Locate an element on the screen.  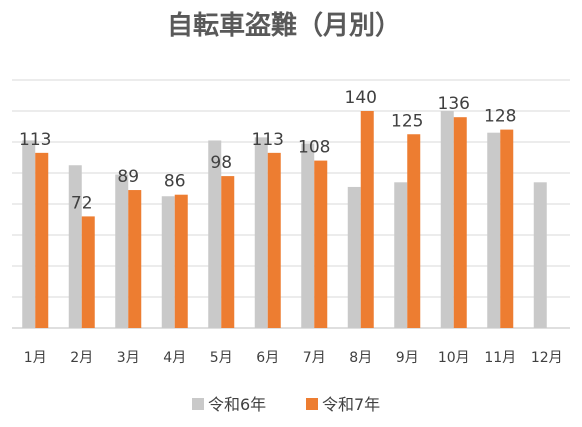
x-tick-label: 9月 is located at coordinates (407, 358).